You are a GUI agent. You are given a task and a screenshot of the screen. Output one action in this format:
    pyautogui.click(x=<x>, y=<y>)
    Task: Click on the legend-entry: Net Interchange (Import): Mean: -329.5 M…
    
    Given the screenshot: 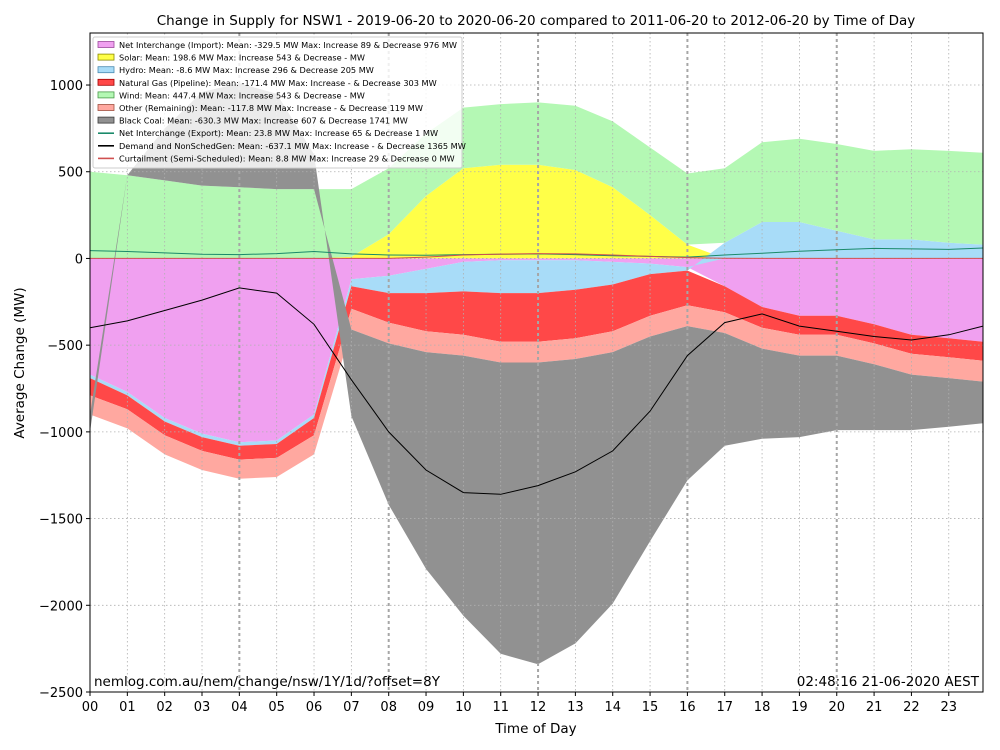 What is the action you would take?
    pyautogui.click(x=288, y=45)
    